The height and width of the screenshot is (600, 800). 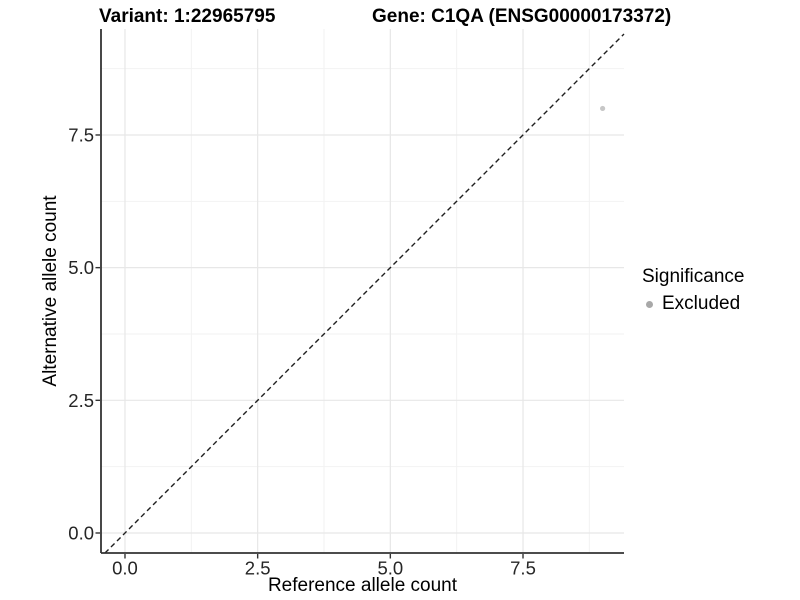 What do you see at coordinates (258, 568) in the screenshot?
I see `x-tick-label: 2.5` at bounding box center [258, 568].